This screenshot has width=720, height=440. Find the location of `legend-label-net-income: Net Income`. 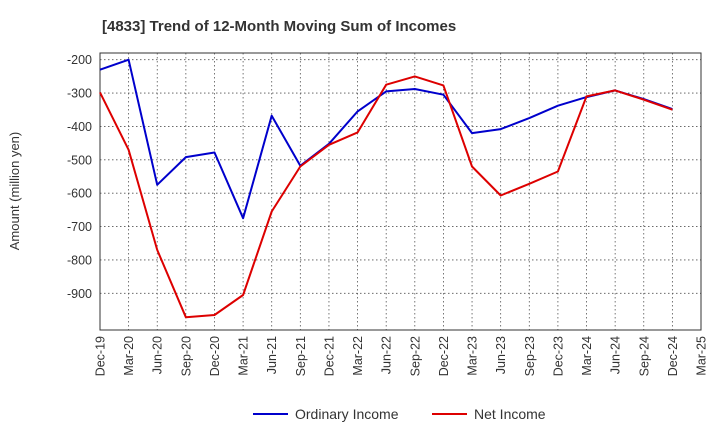

legend-label-net-income: Net Income is located at coordinates (510, 414).